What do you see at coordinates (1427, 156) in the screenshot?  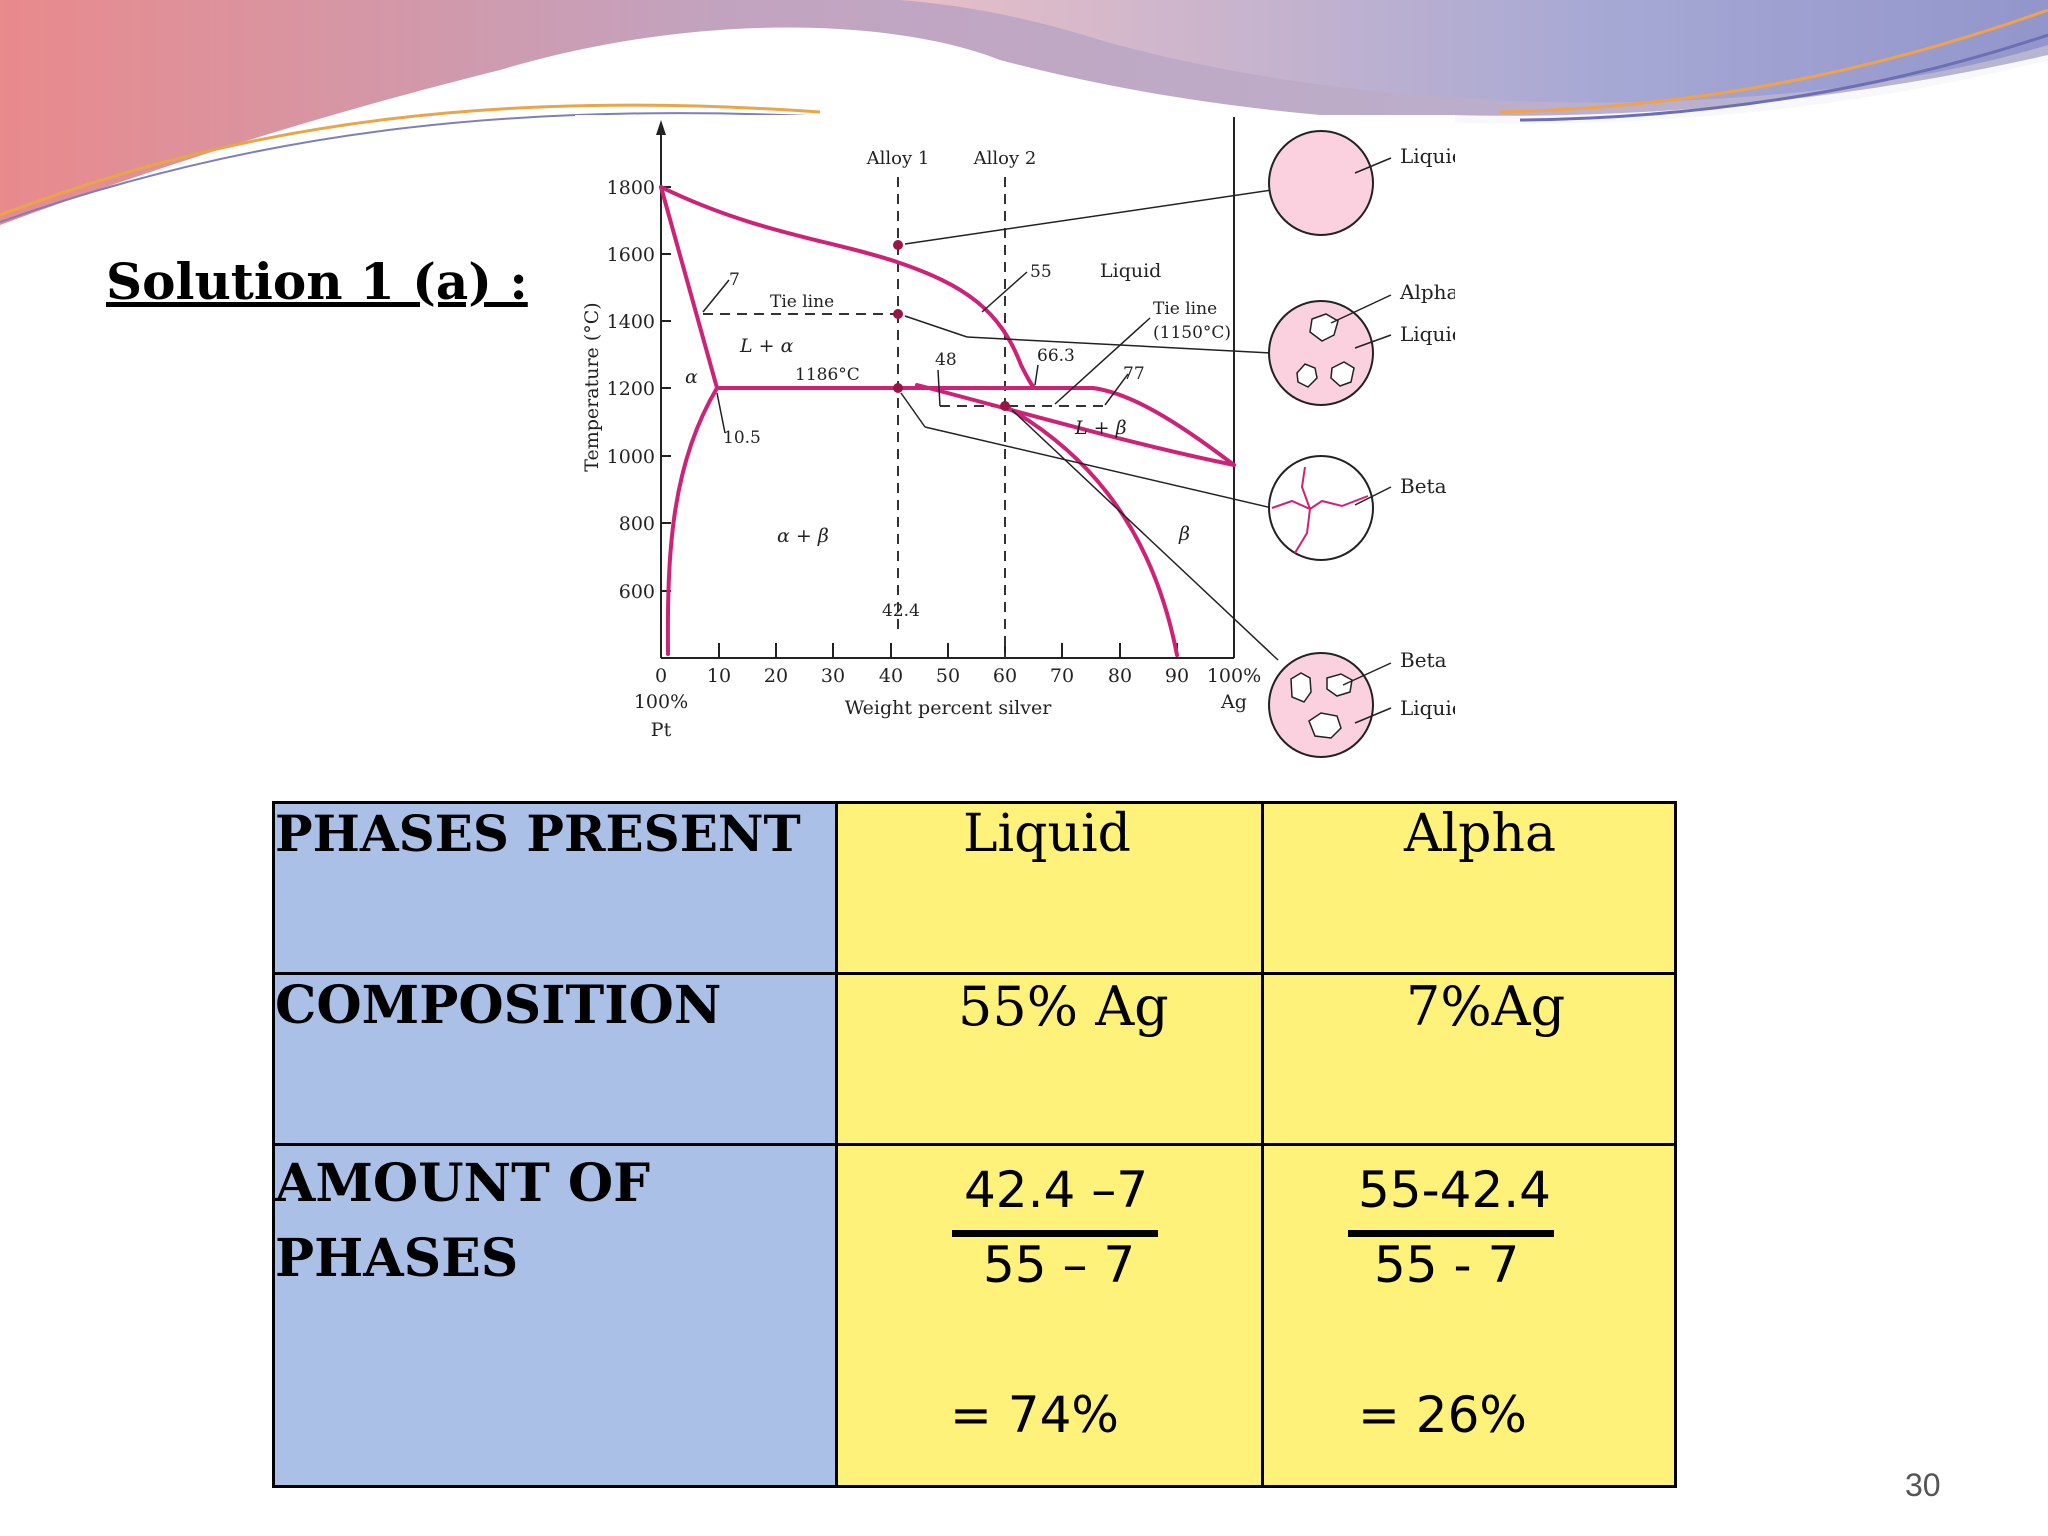 I see `micro-1-label-liquid: Liquid` at bounding box center [1427, 156].